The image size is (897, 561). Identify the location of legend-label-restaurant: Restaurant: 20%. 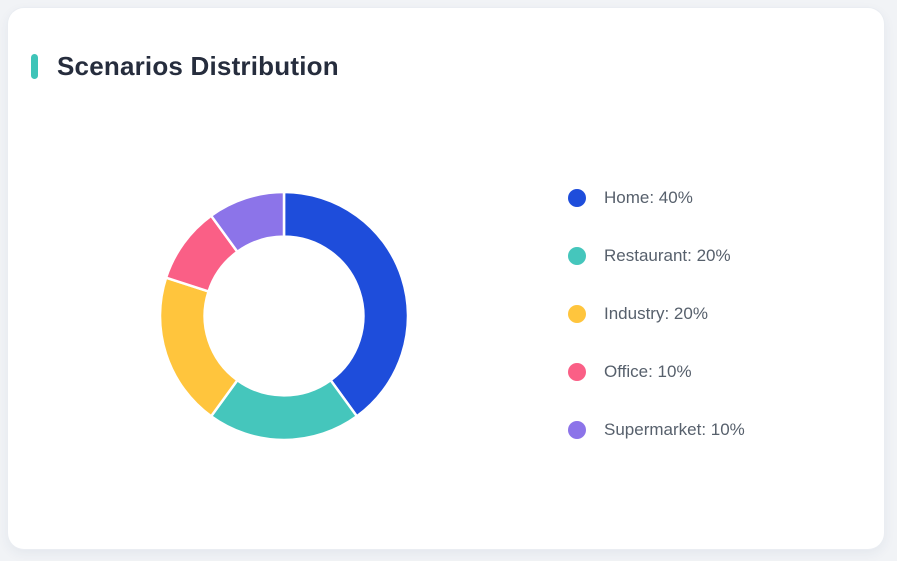
(667, 255).